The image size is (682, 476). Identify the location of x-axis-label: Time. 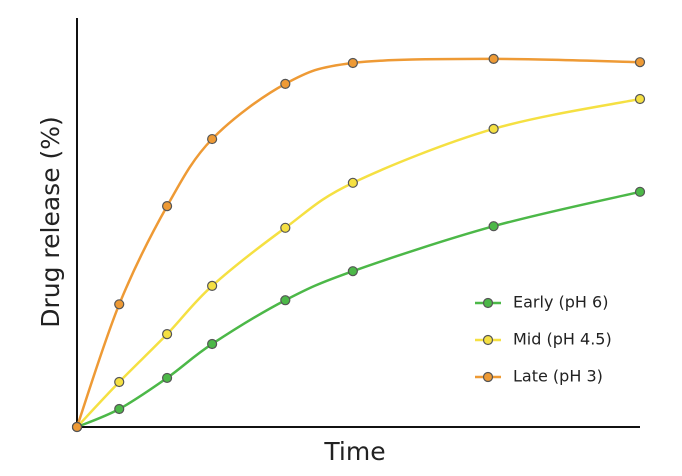
(354, 451).